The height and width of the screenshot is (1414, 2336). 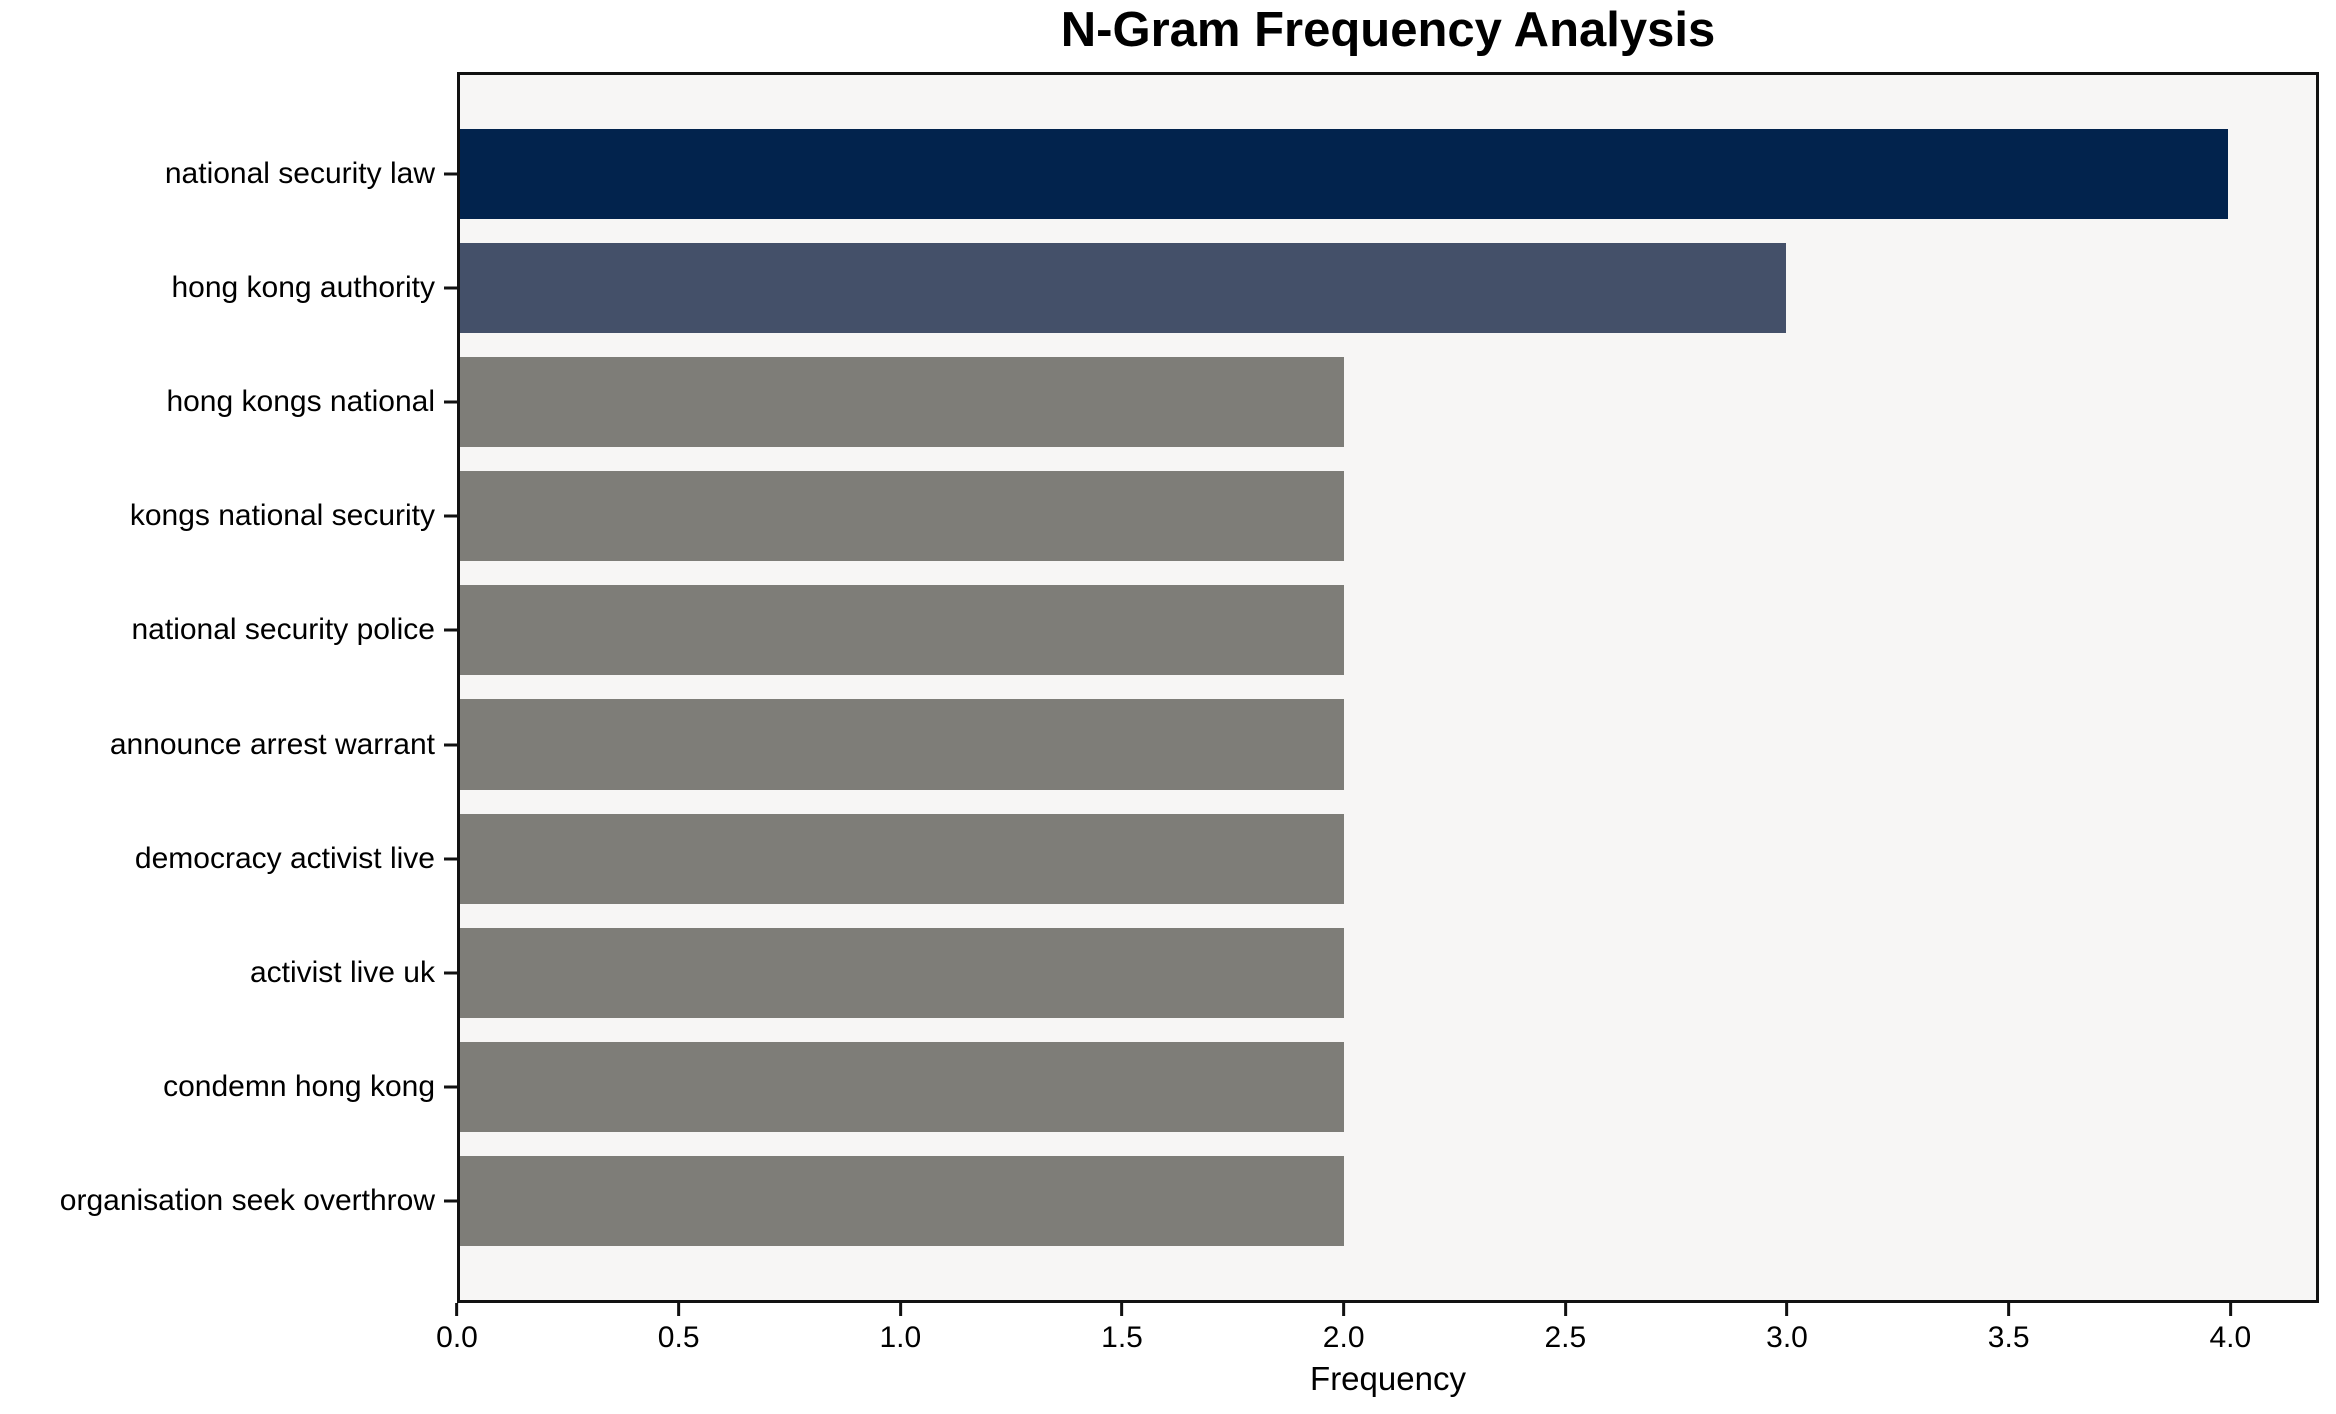 I want to click on x-tick: 2.0, so click(x=1344, y=1328).